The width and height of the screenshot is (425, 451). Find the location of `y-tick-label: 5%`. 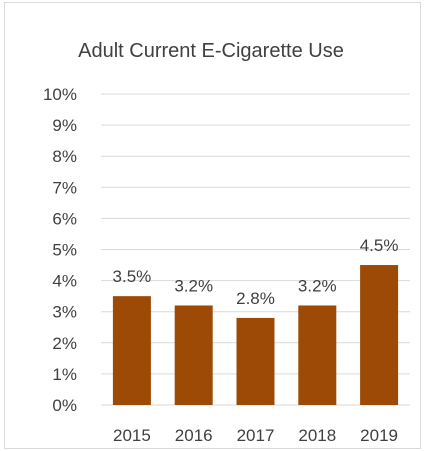

y-tick-label: 5% is located at coordinates (64, 250).